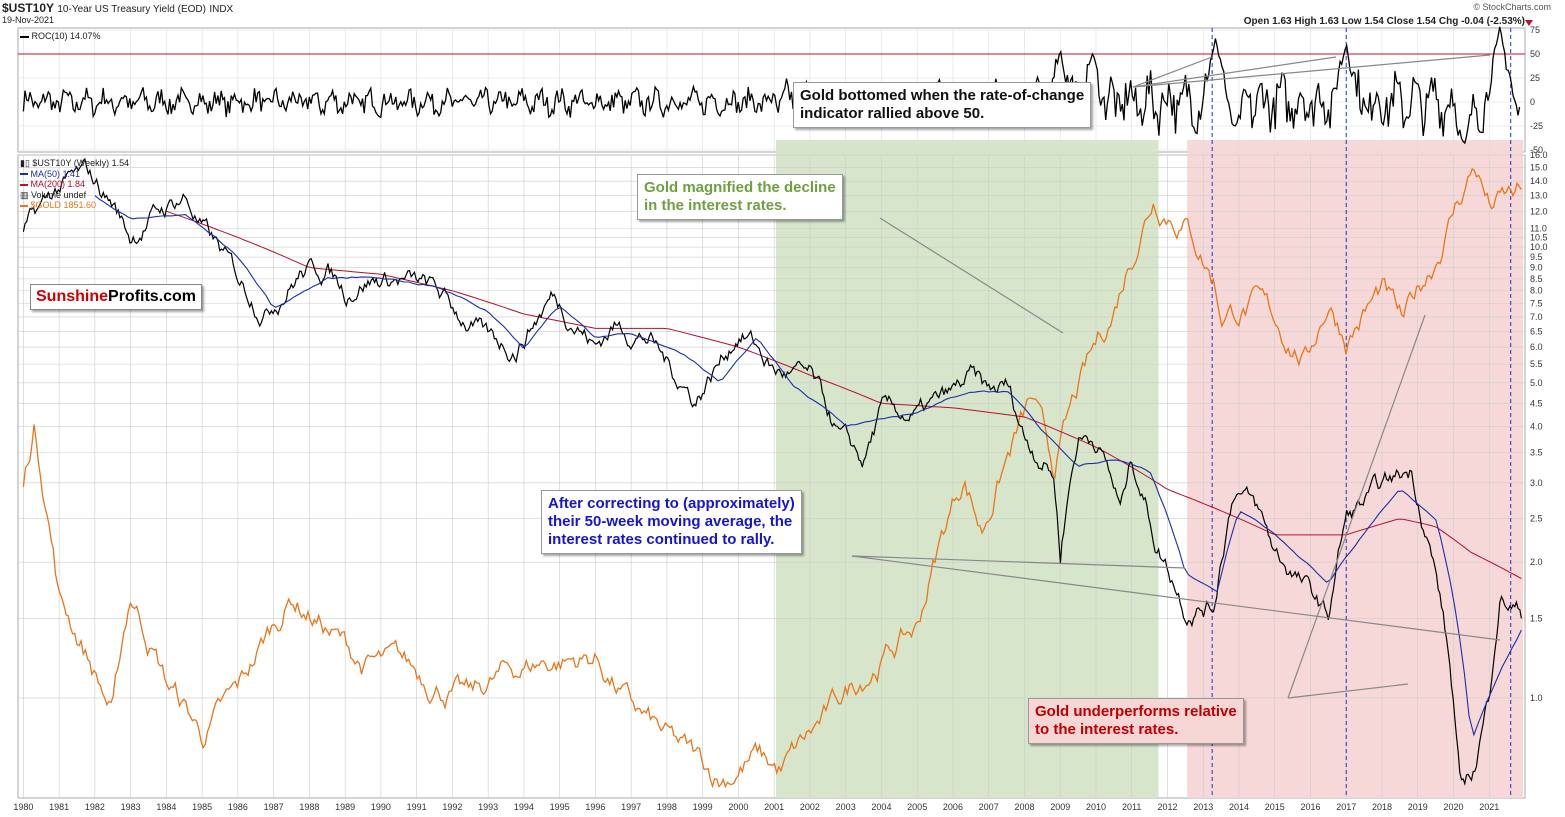 The height and width of the screenshot is (817, 1565). Describe the element at coordinates (1536, 619) in the screenshot. I see `y-tick-label: 1.5` at that location.